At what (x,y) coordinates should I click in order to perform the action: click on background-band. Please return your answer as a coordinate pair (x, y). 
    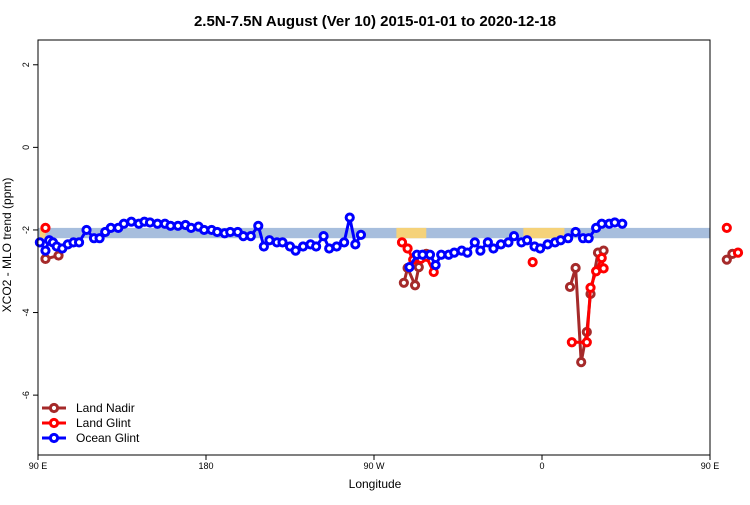
    Looking at the image, I should click on (374, 233).